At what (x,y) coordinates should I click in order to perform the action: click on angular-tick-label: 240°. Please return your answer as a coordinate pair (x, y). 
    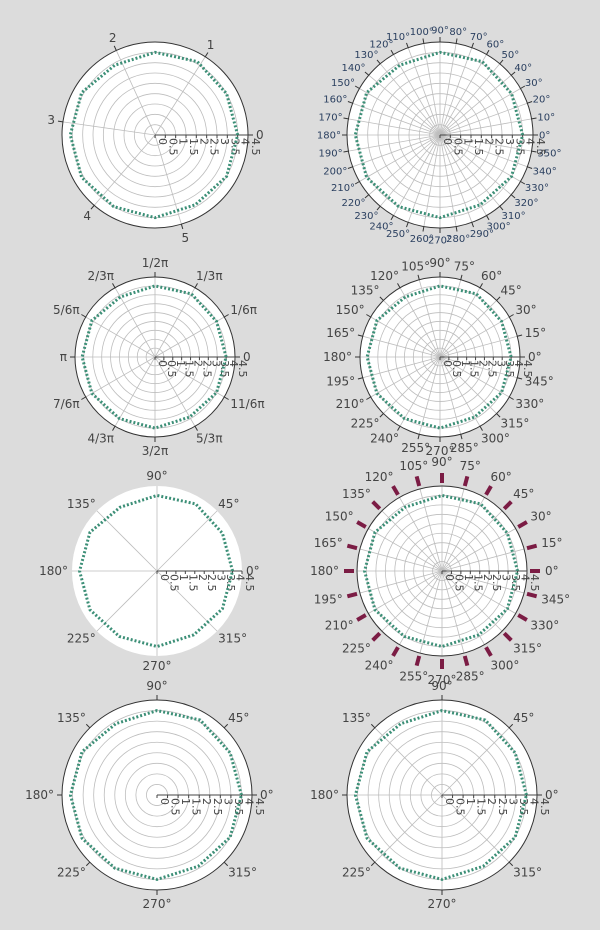
    Looking at the image, I should click on (381, 226).